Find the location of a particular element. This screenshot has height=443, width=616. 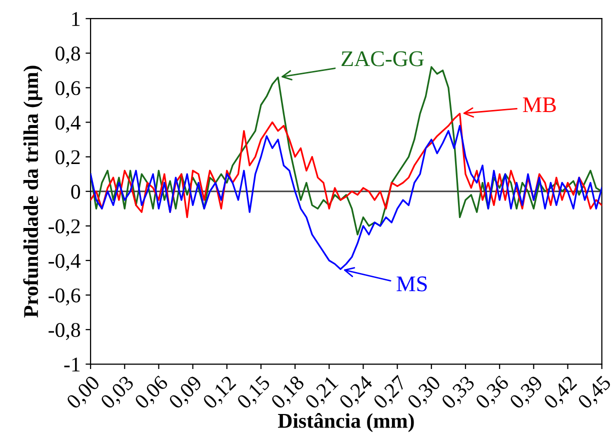

annotation: ZAC-GG is located at coordinates (383, 58).